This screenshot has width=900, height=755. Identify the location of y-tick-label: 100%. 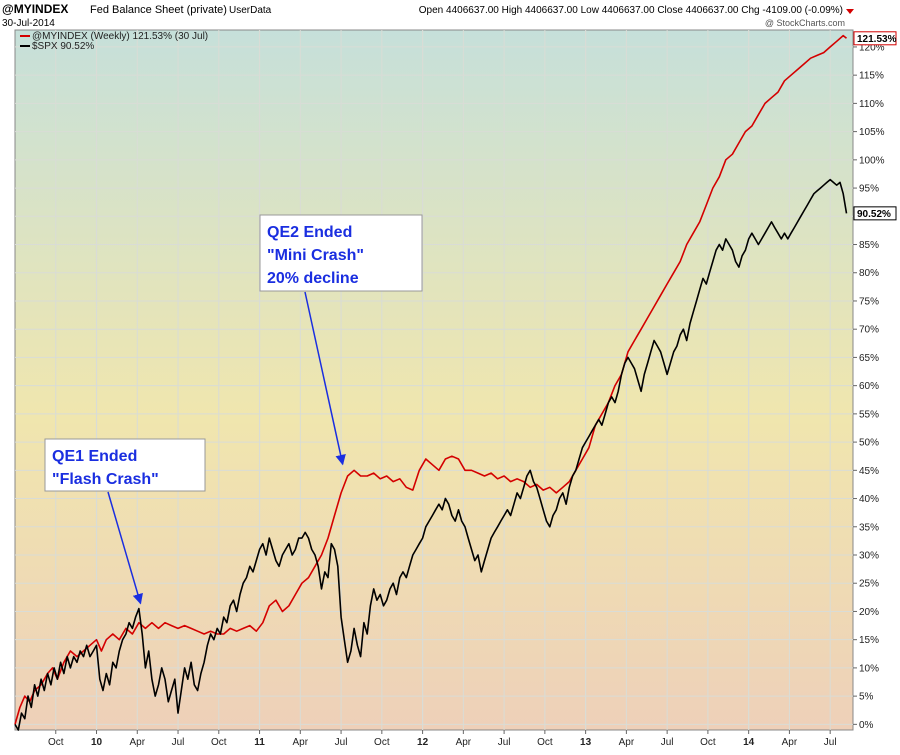
(872, 160).